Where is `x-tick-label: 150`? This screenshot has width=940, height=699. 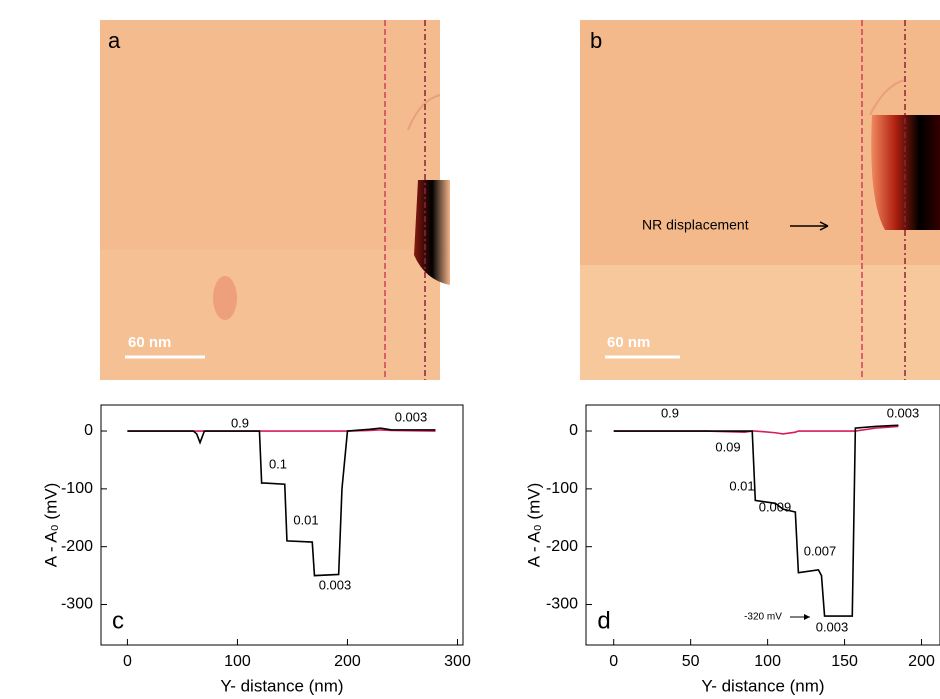 x-tick-label: 150 is located at coordinates (844, 661).